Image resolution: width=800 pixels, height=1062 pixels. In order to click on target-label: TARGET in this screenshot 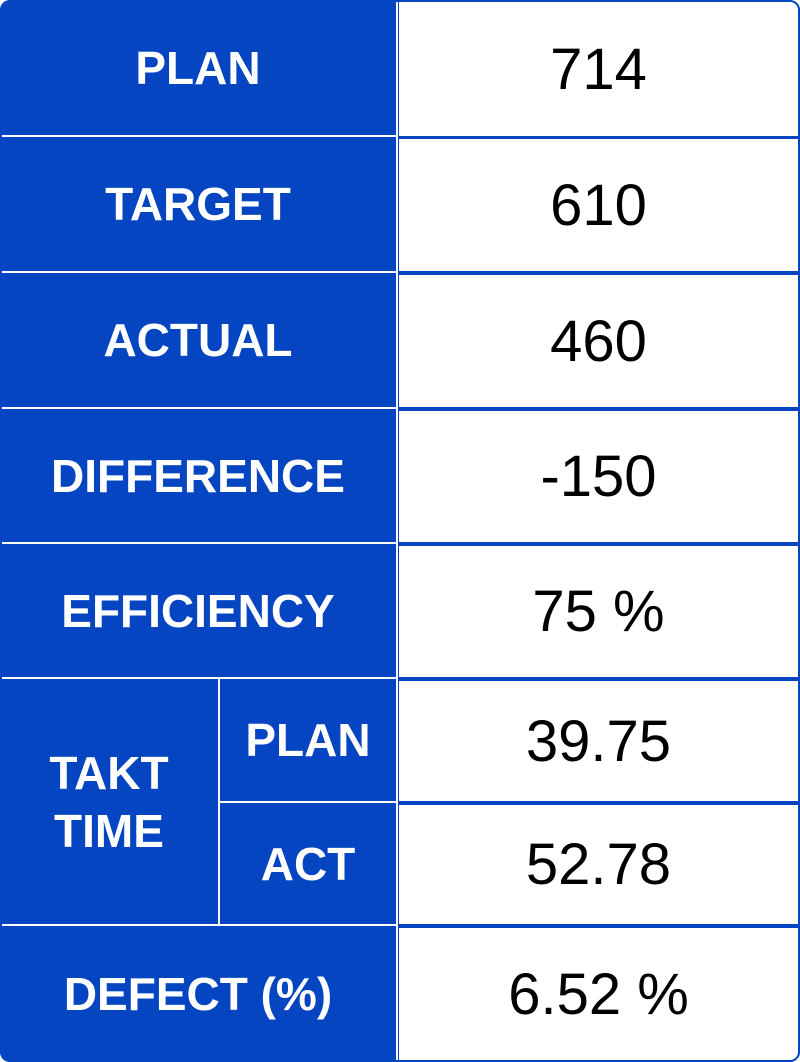, I will do `click(199, 205)`.